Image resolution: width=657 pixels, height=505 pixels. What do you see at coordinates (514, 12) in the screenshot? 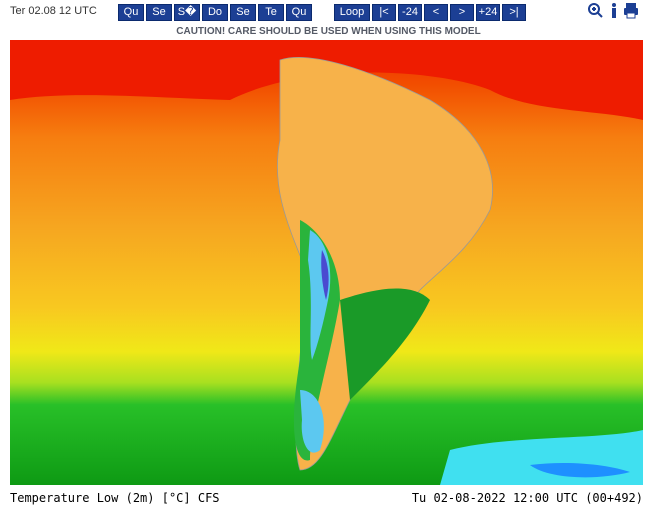
I see `nav-button: >|` at bounding box center [514, 12].